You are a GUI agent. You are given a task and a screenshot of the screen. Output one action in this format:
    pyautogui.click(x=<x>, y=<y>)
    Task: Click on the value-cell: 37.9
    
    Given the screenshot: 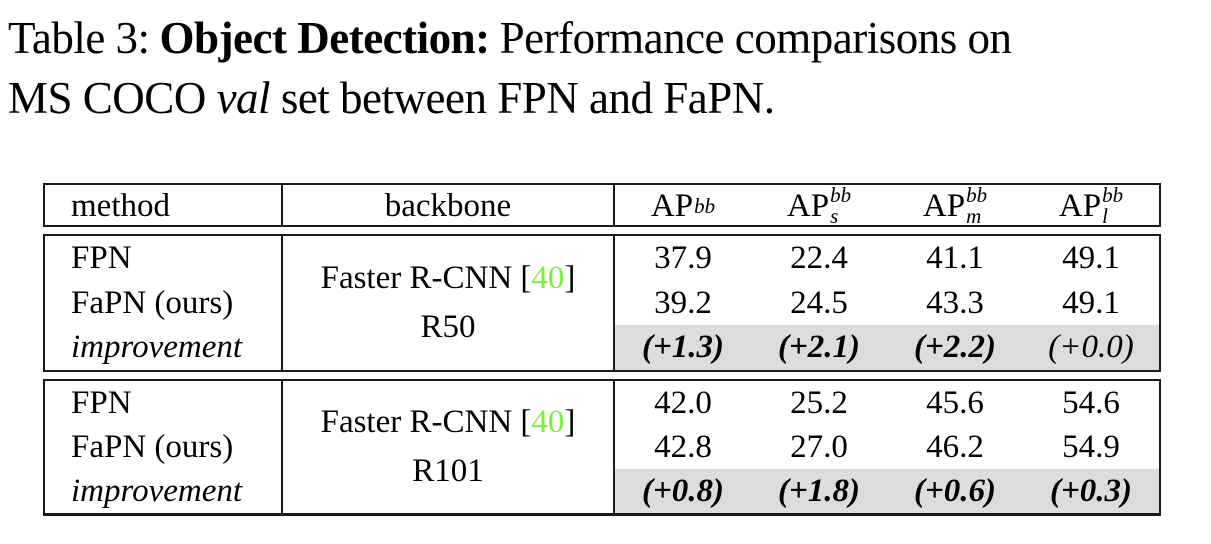 What is the action you would take?
    pyautogui.click(x=683, y=257)
    